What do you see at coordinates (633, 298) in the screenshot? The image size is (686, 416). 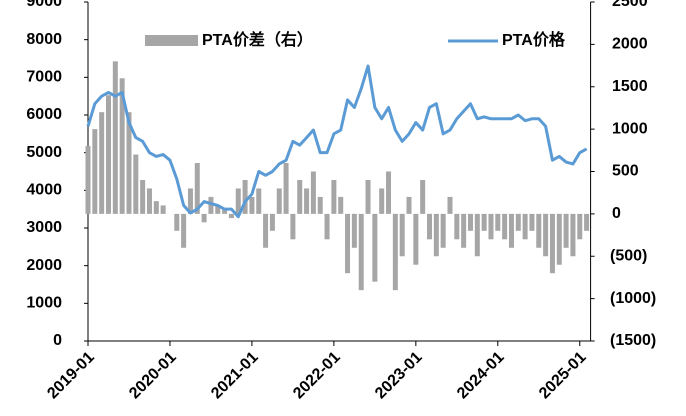 I see `y2-tick-label: (1000)` at bounding box center [633, 298].